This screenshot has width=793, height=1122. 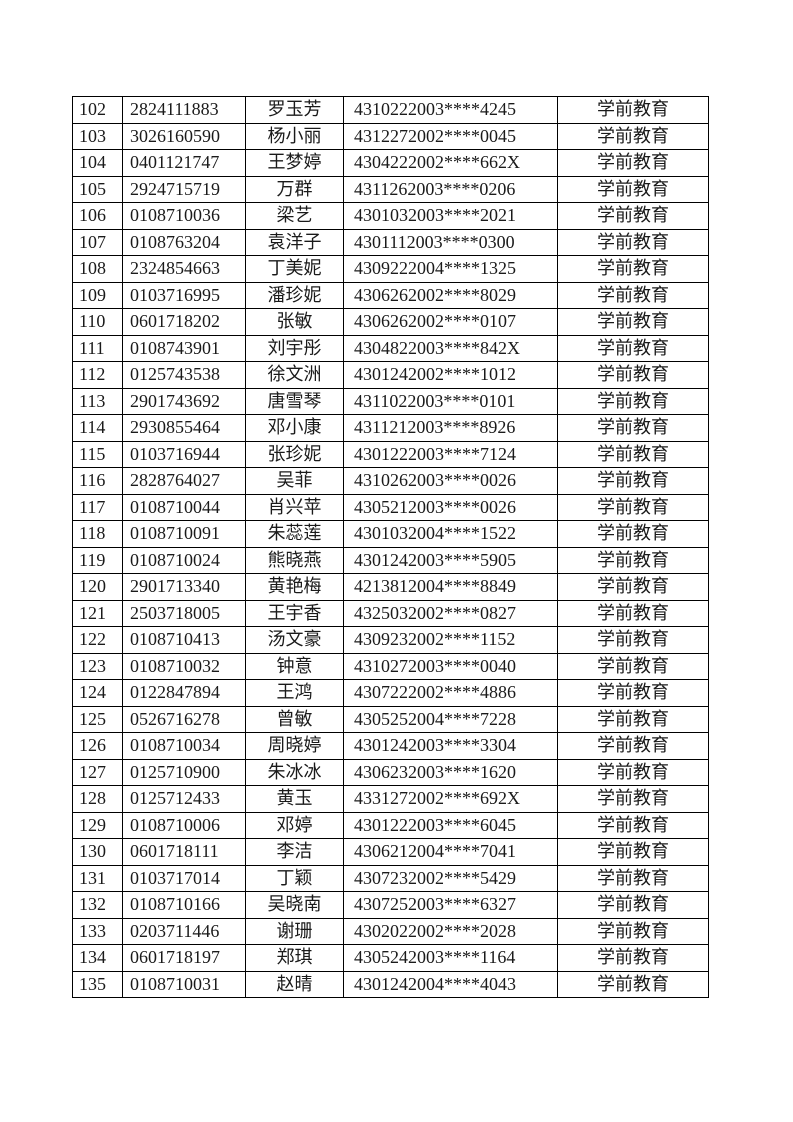 I want to click on table-row: 119 0108710024 熊晓燕 4301242003****5905 学前教育, so click(x=390, y=560).